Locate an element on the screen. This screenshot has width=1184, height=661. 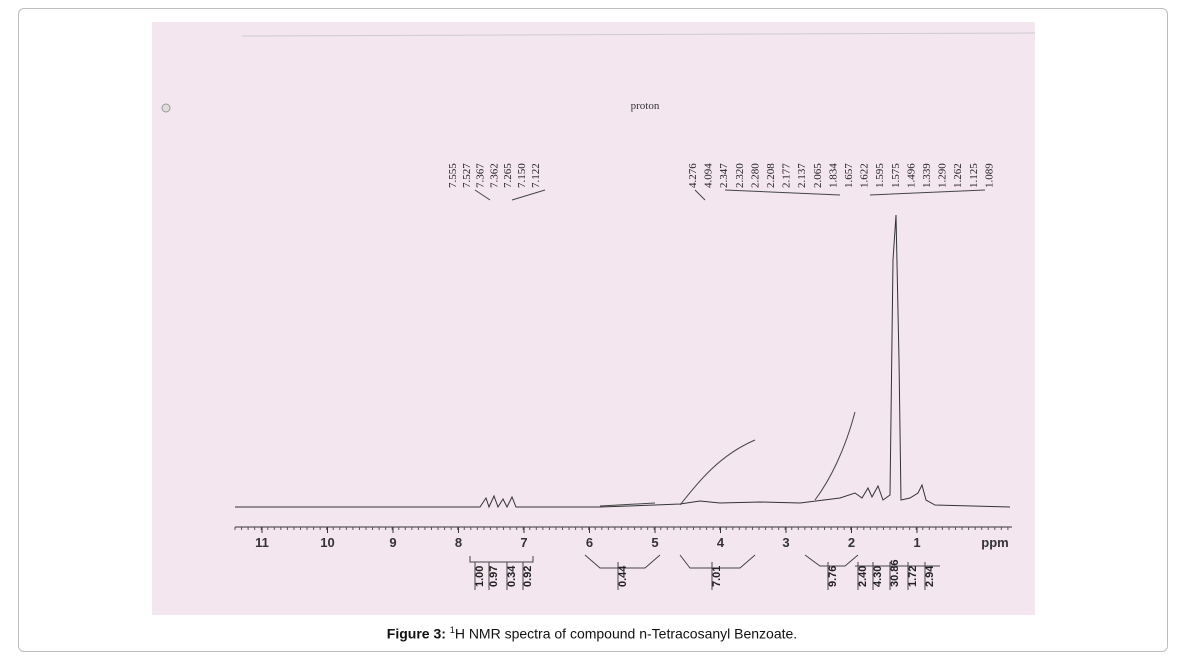
integral-label: 4.30 is located at coordinates (878, 576).